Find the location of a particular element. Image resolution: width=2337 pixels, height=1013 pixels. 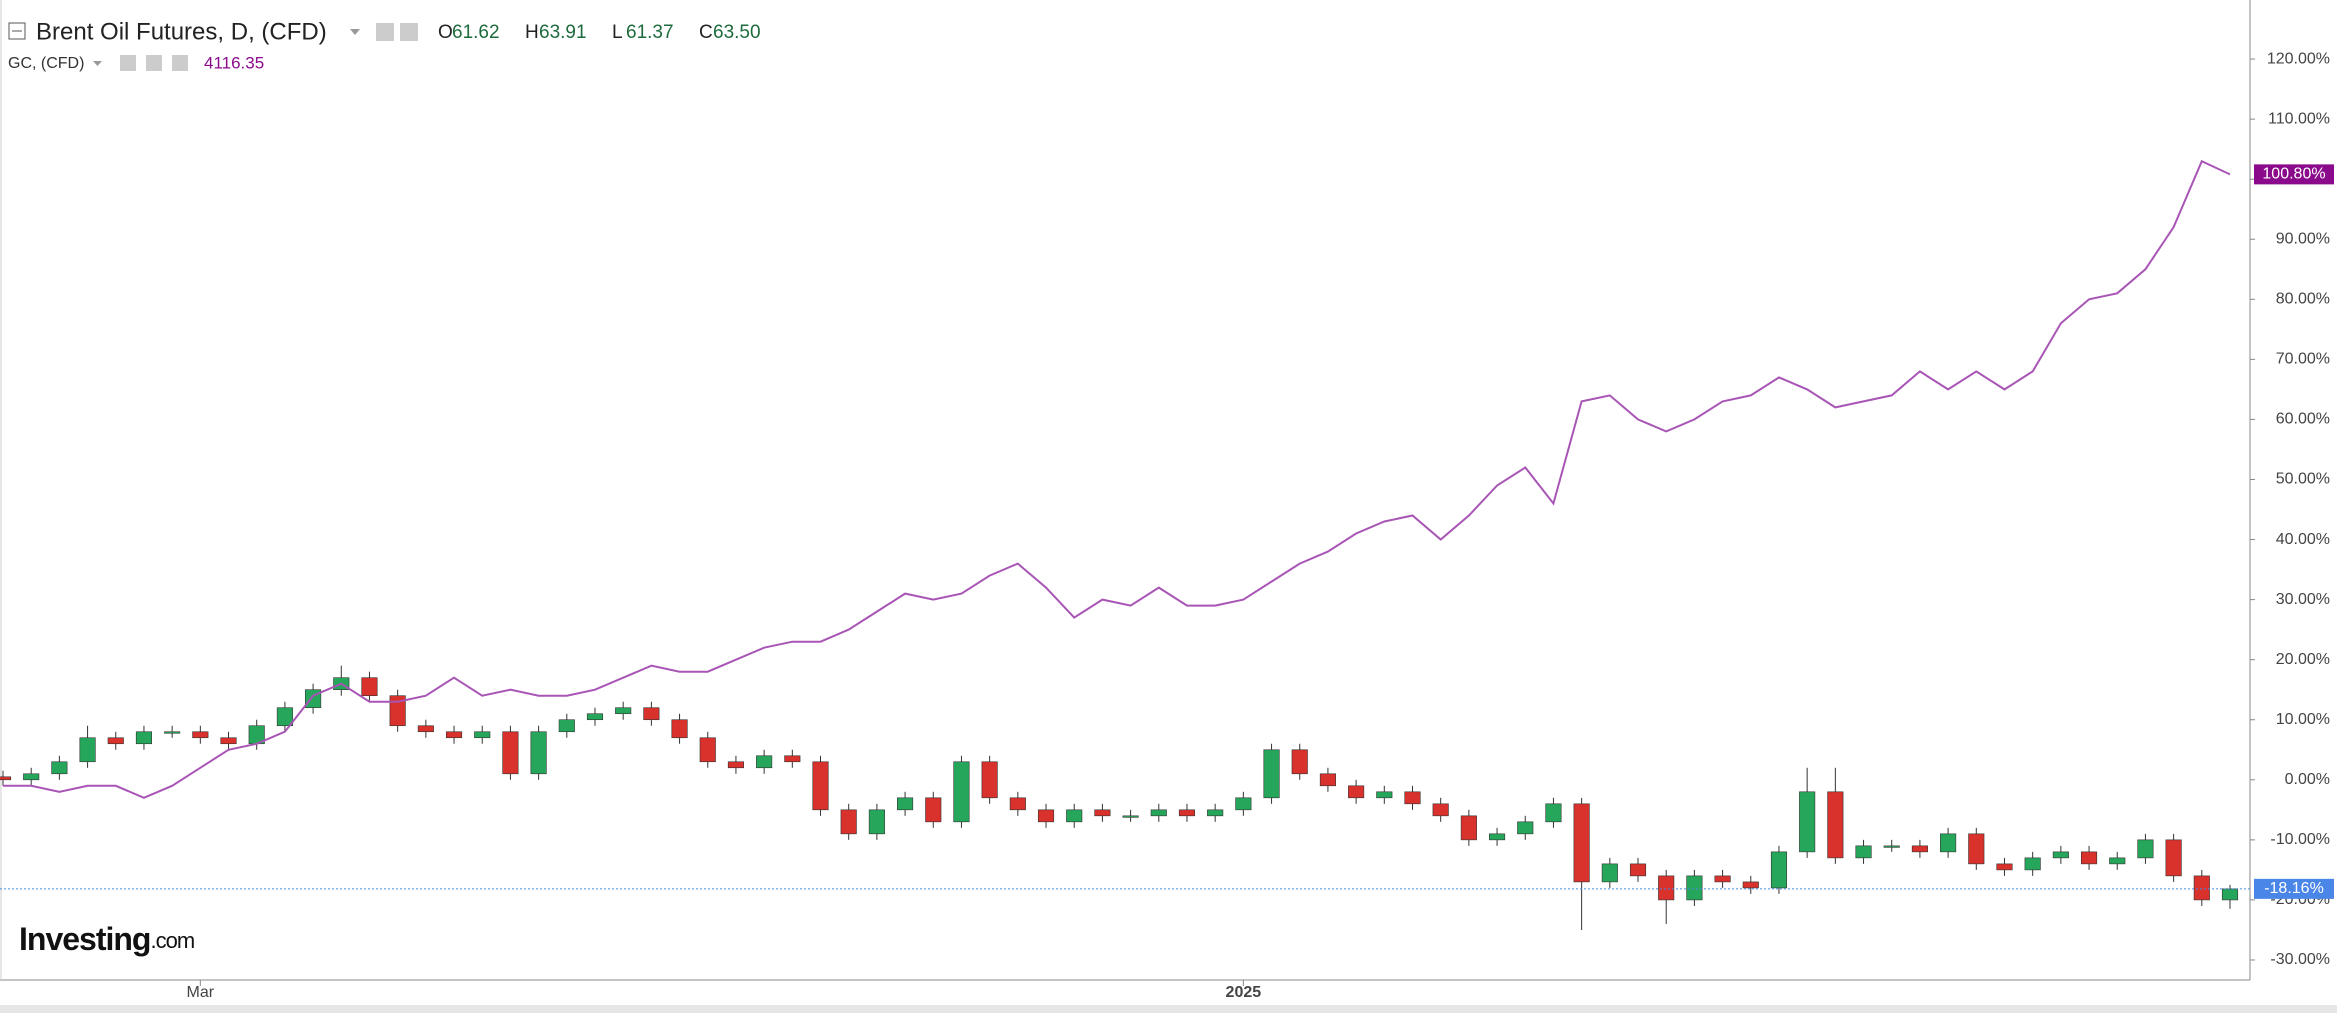

last-price-tag: -18.16% is located at coordinates (2294, 888).